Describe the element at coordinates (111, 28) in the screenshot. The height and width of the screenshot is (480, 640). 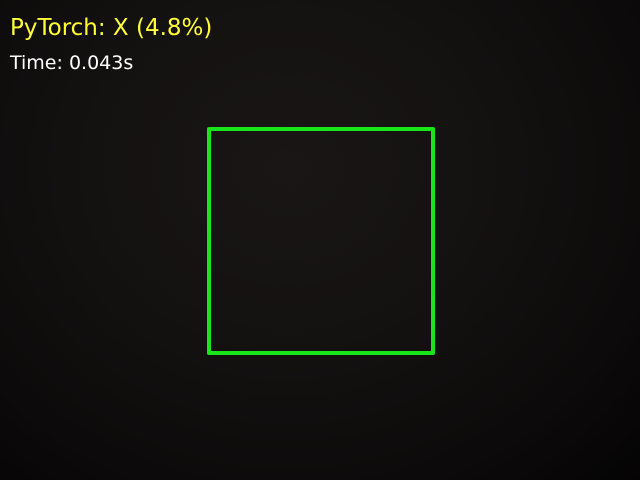
I see `prediction-label: PyTorch: X (4.8%)` at that location.